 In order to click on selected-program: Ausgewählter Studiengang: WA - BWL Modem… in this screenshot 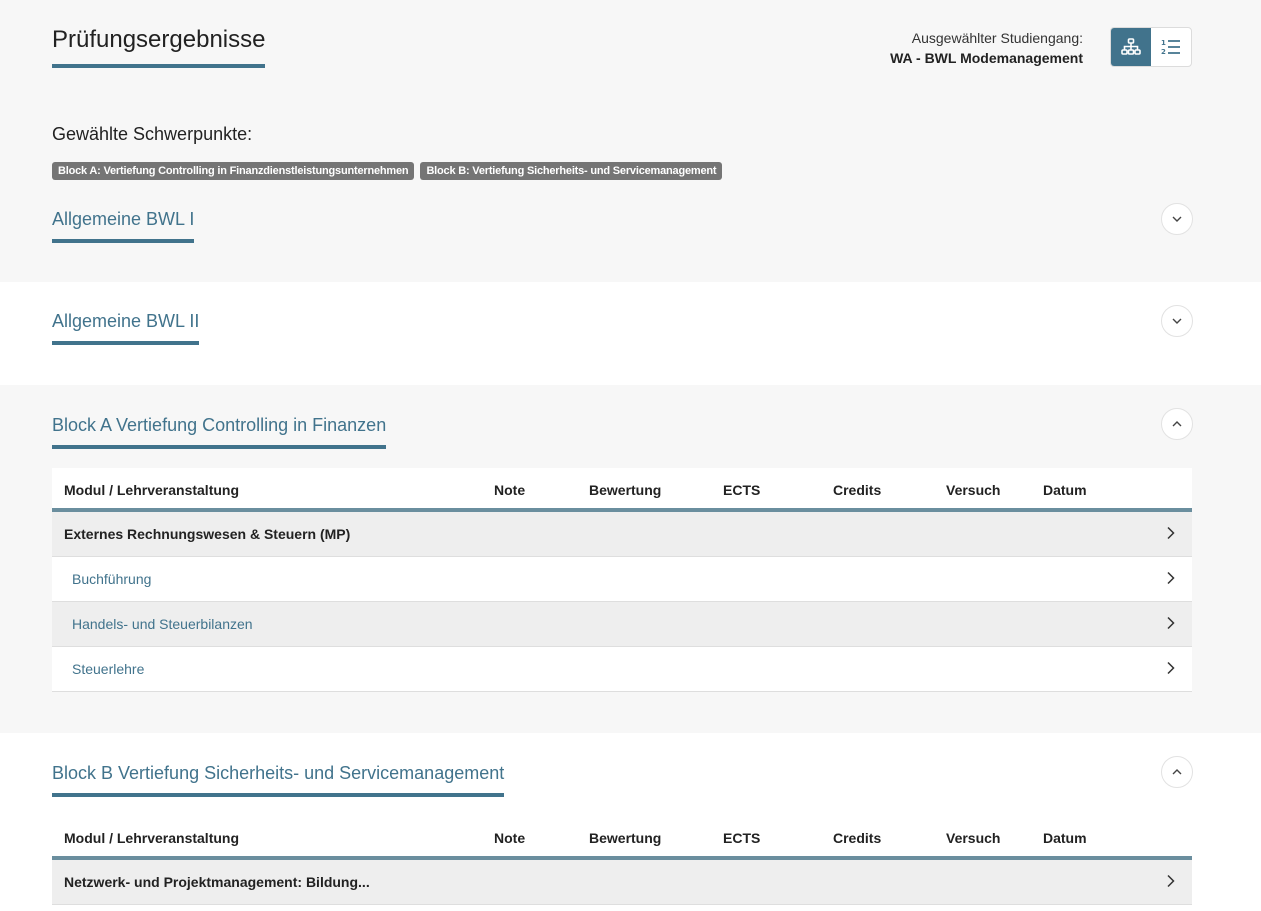, I will do `click(986, 48)`.